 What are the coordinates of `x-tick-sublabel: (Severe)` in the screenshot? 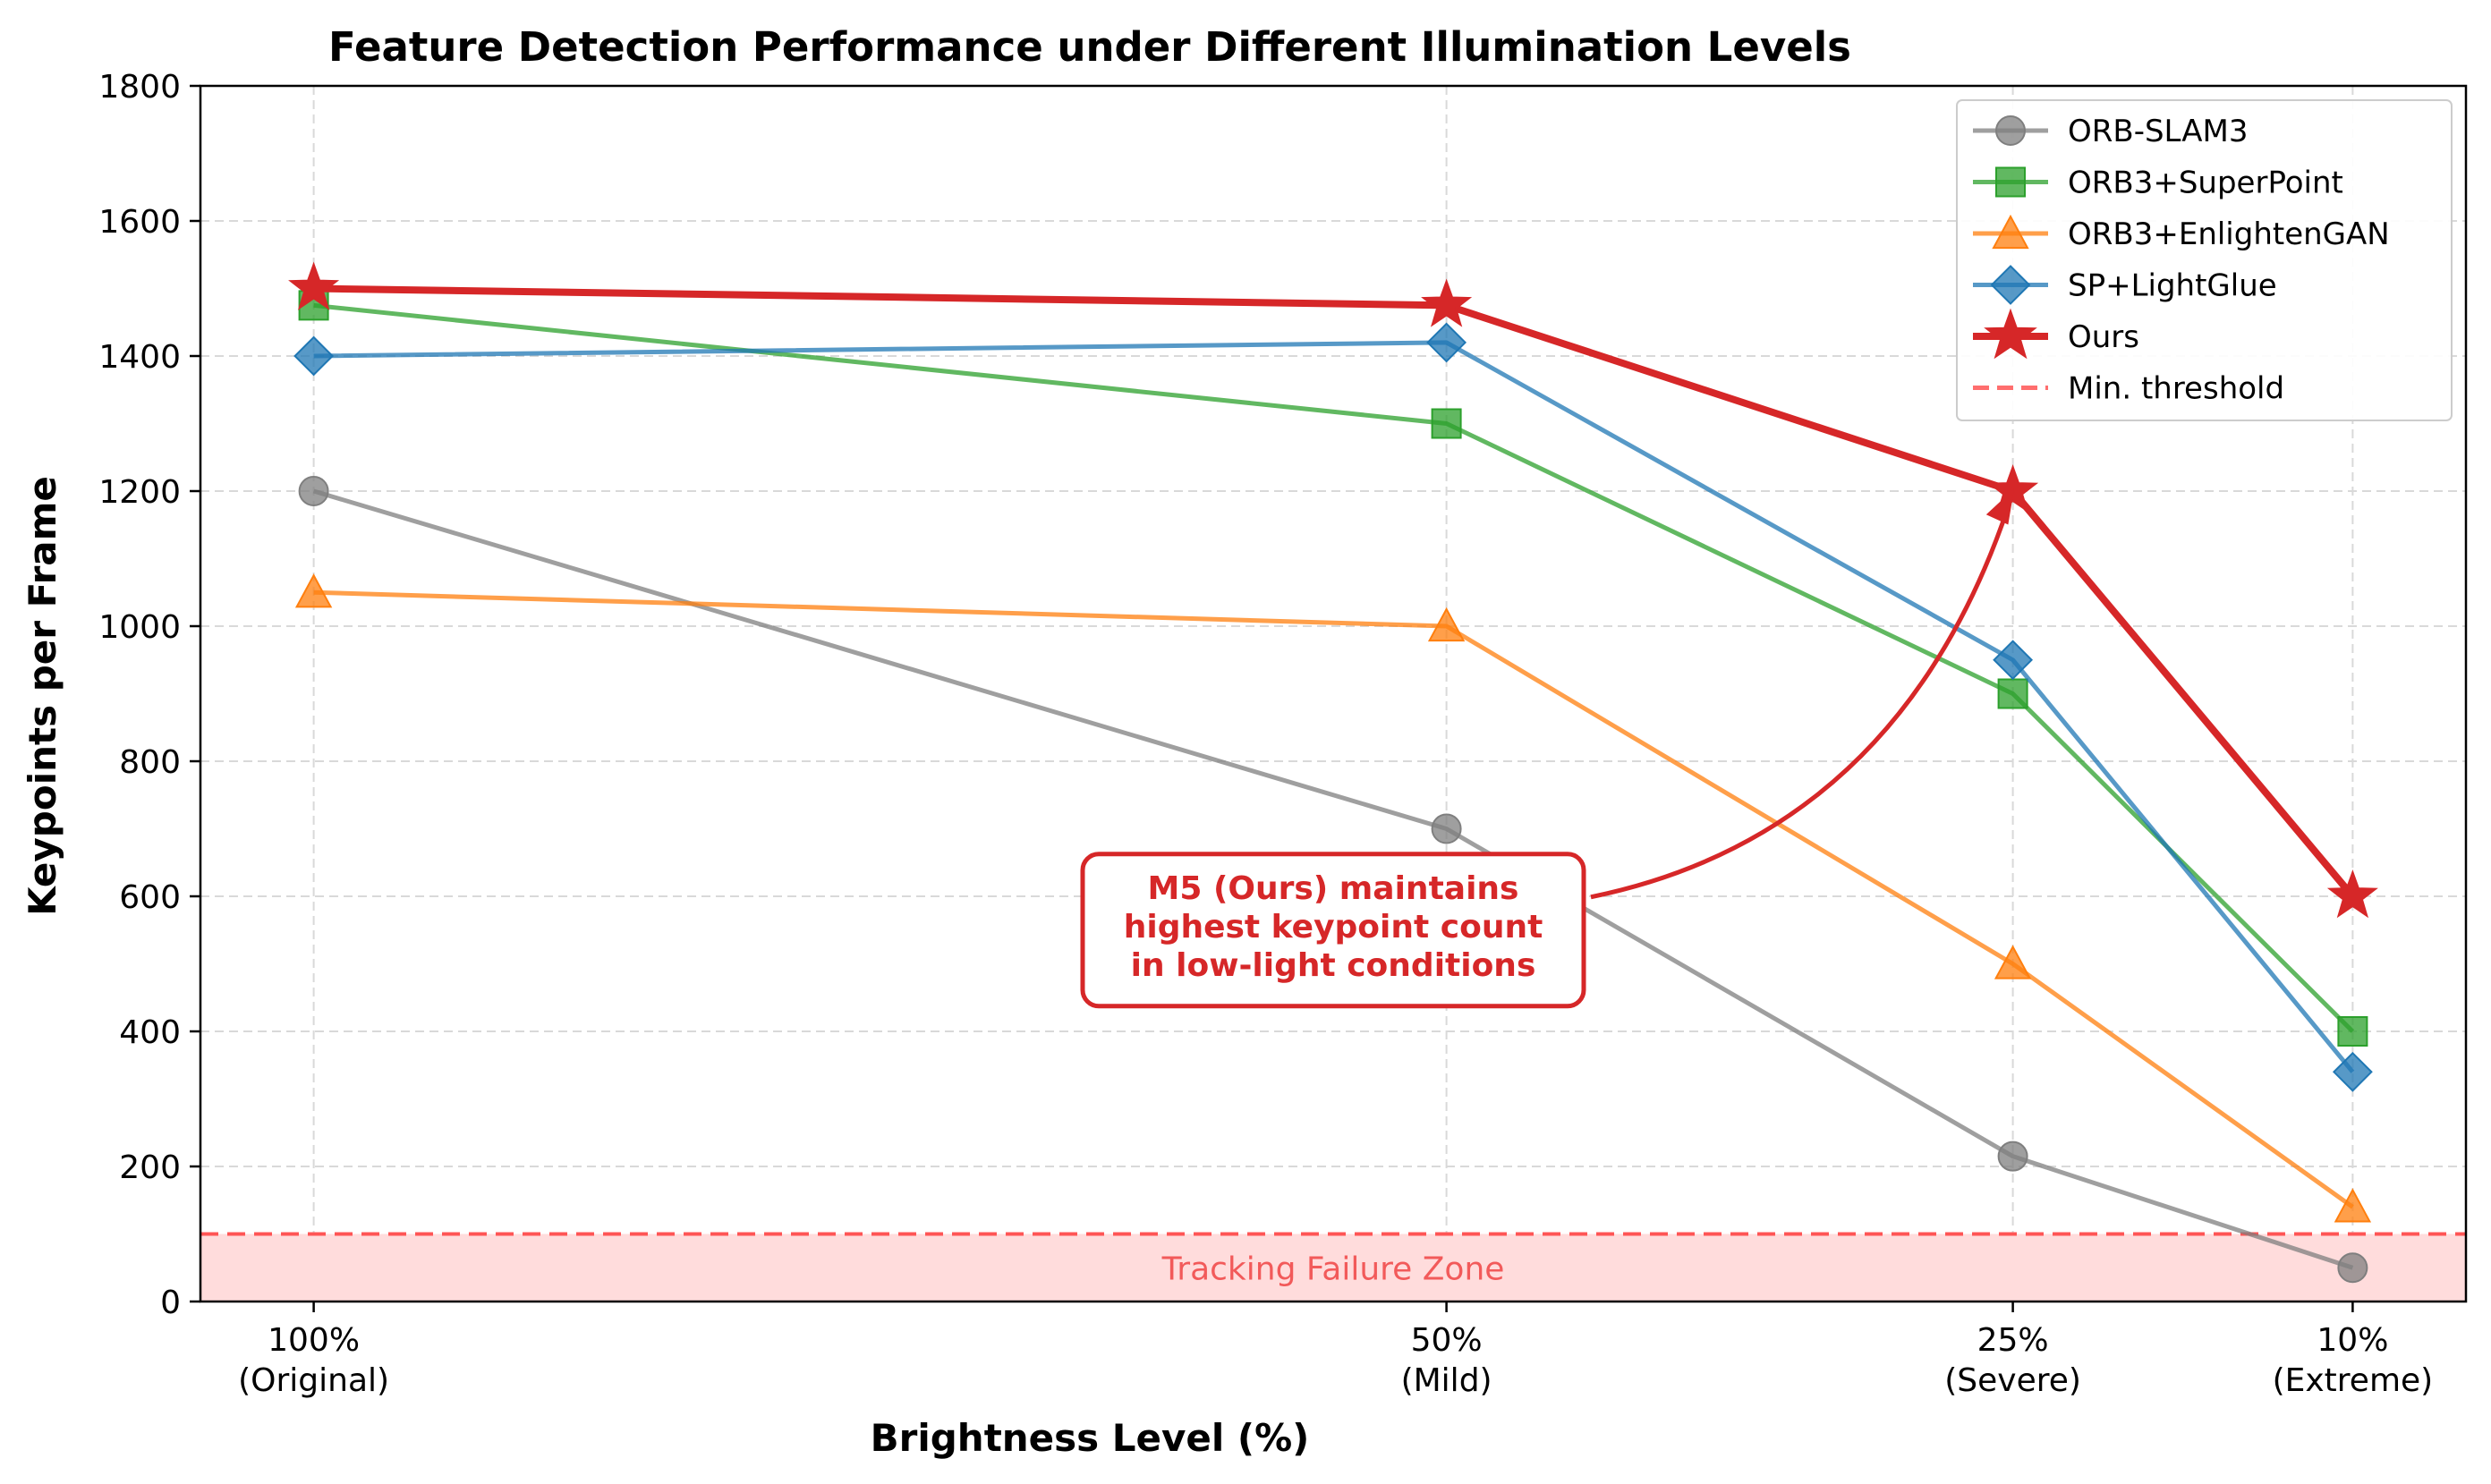 It's located at (2012, 1380).